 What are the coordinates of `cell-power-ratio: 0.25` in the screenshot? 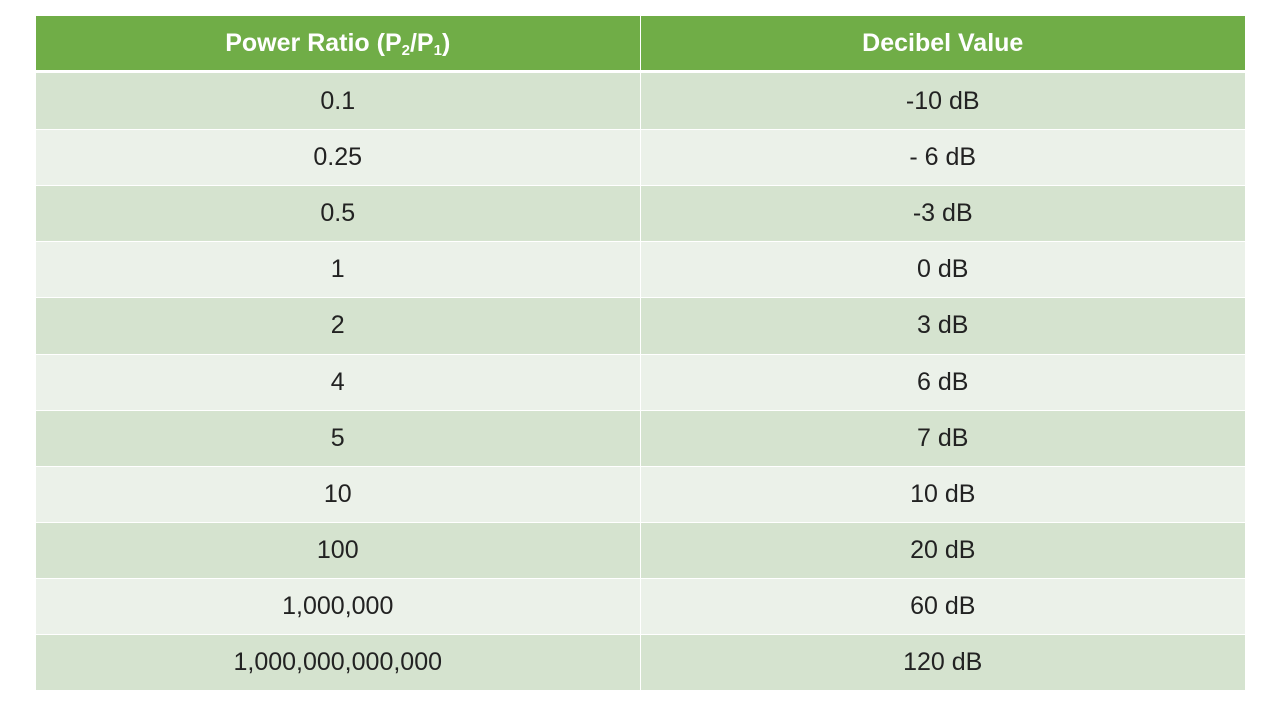 It's located at (338, 157).